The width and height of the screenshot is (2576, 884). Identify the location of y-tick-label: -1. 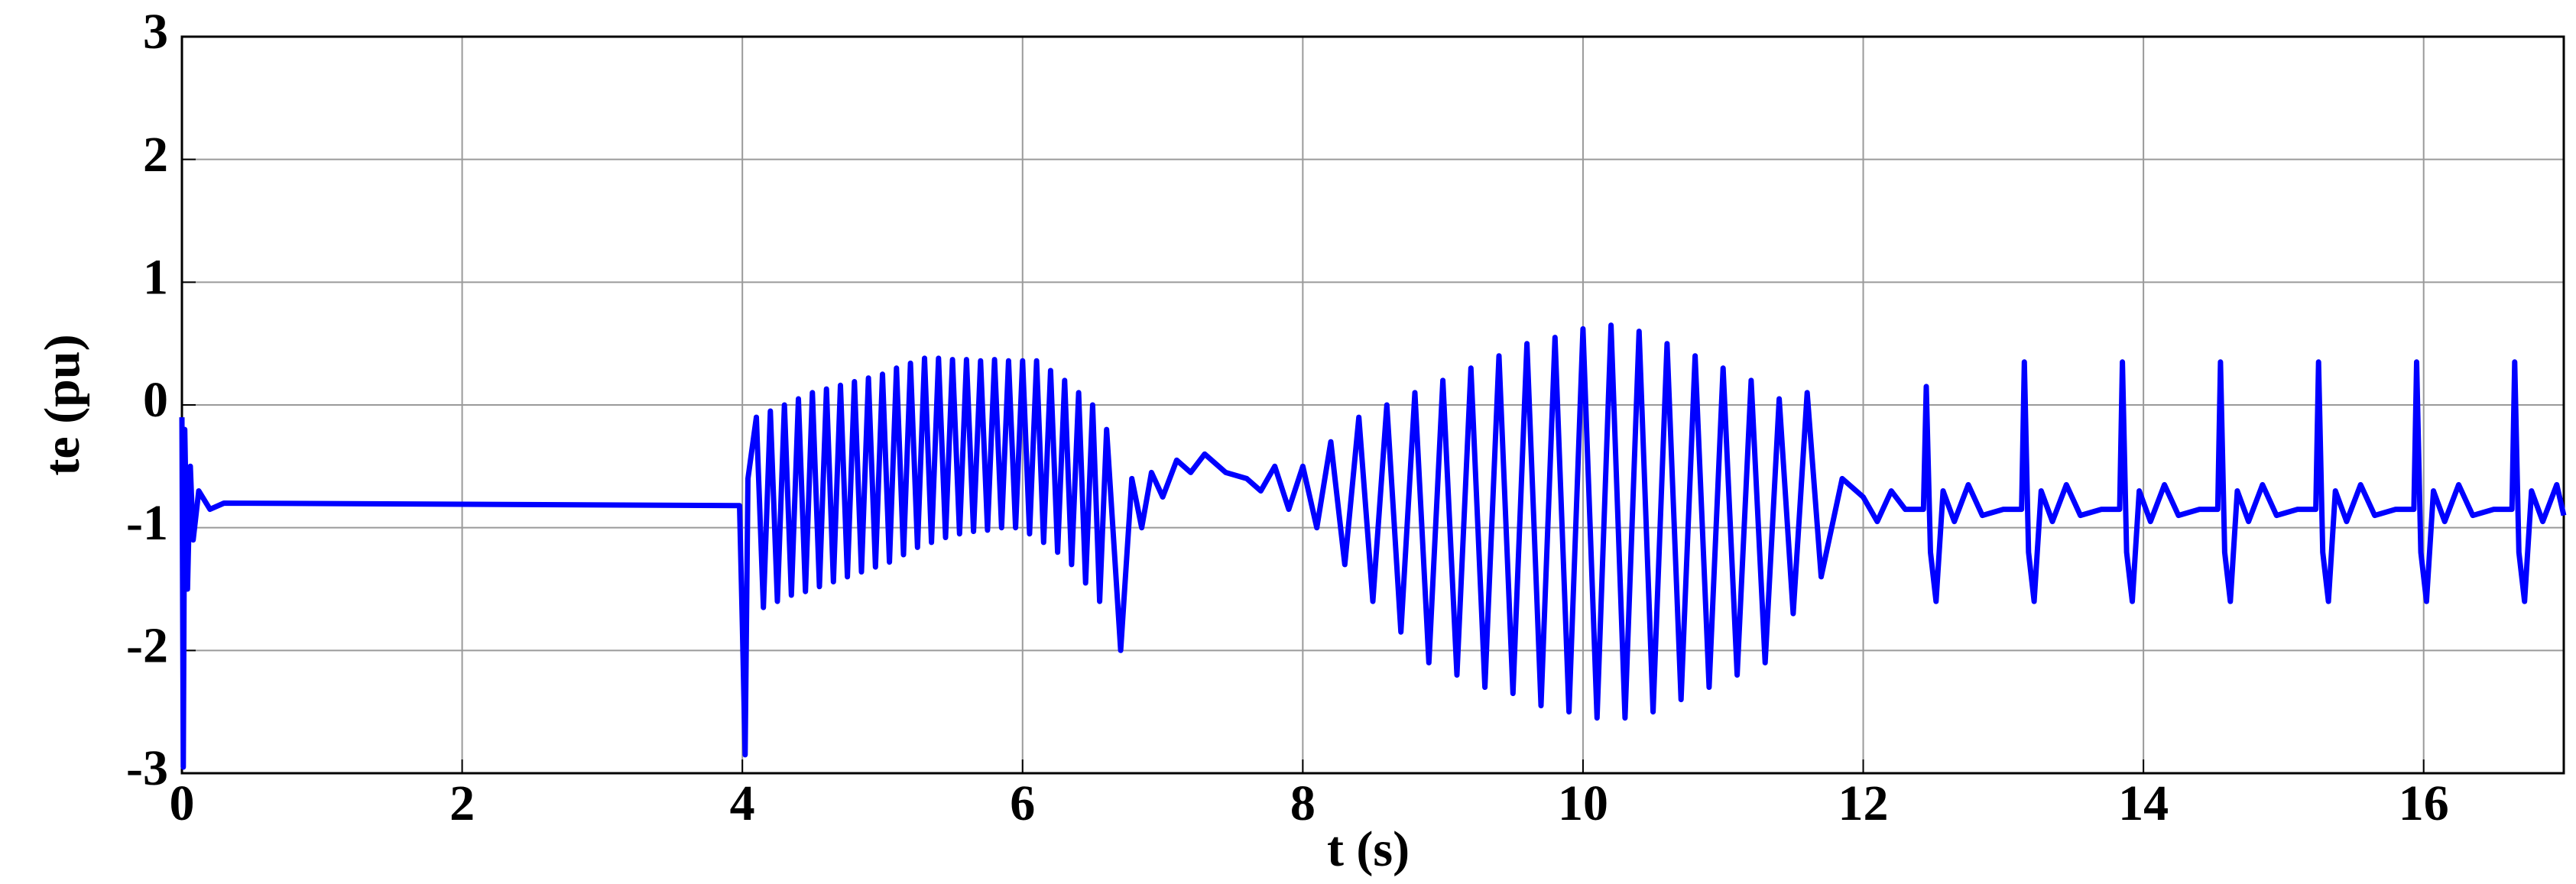
(147, 523).